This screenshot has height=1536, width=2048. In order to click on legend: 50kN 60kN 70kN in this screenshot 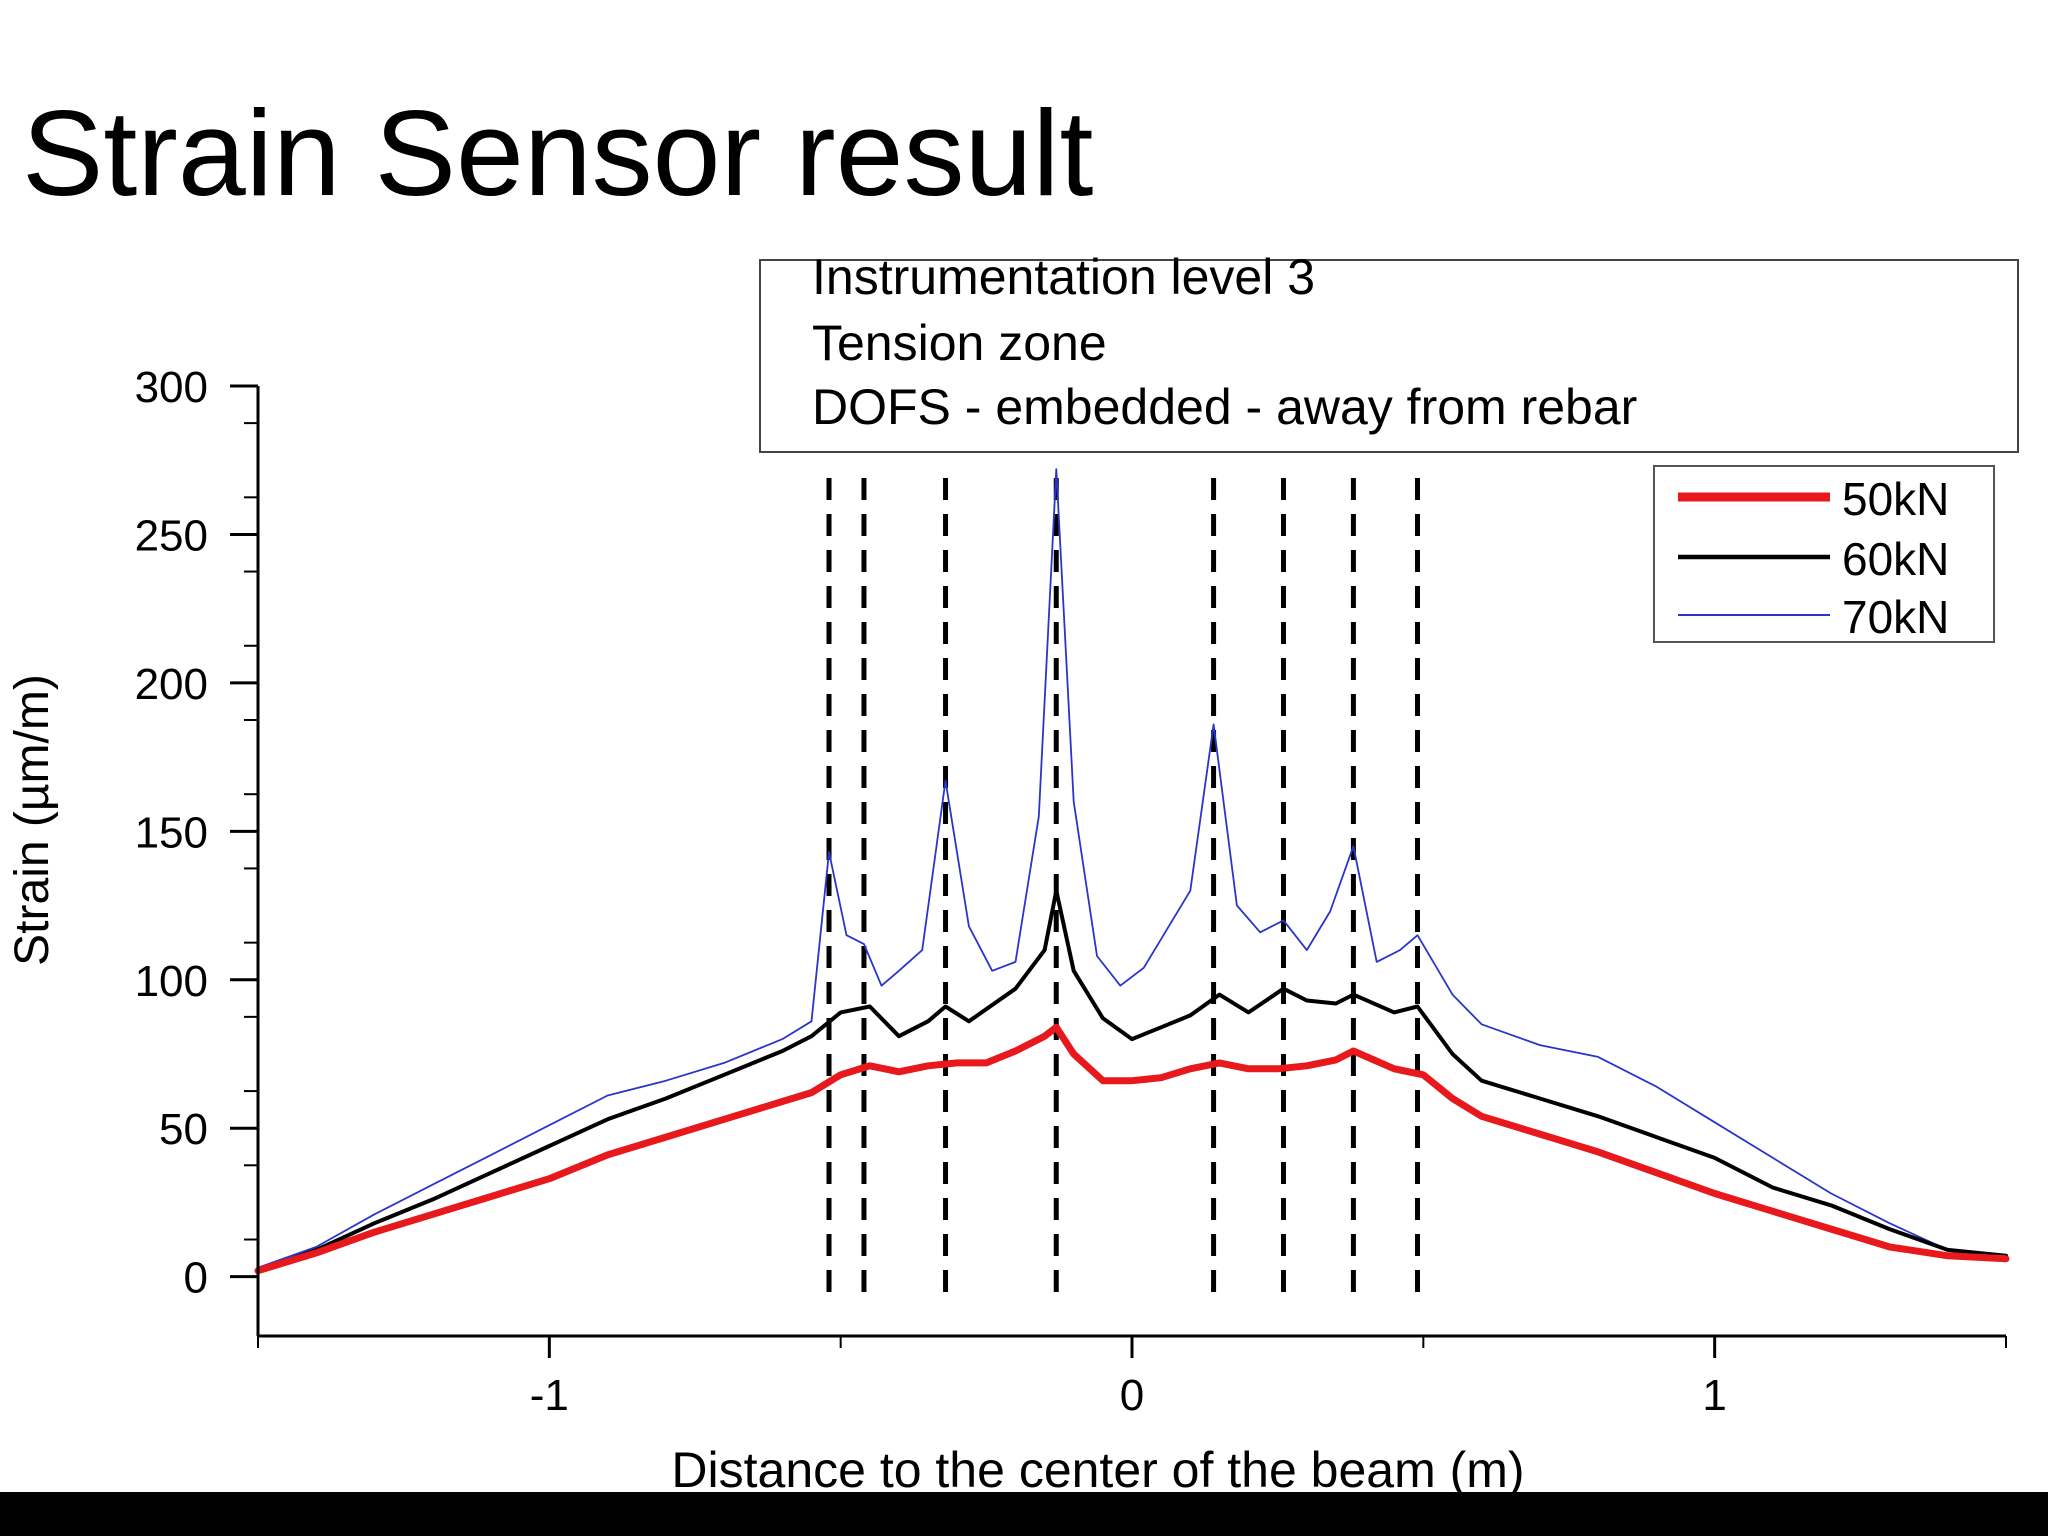, I will do `click(1824, 554)`.